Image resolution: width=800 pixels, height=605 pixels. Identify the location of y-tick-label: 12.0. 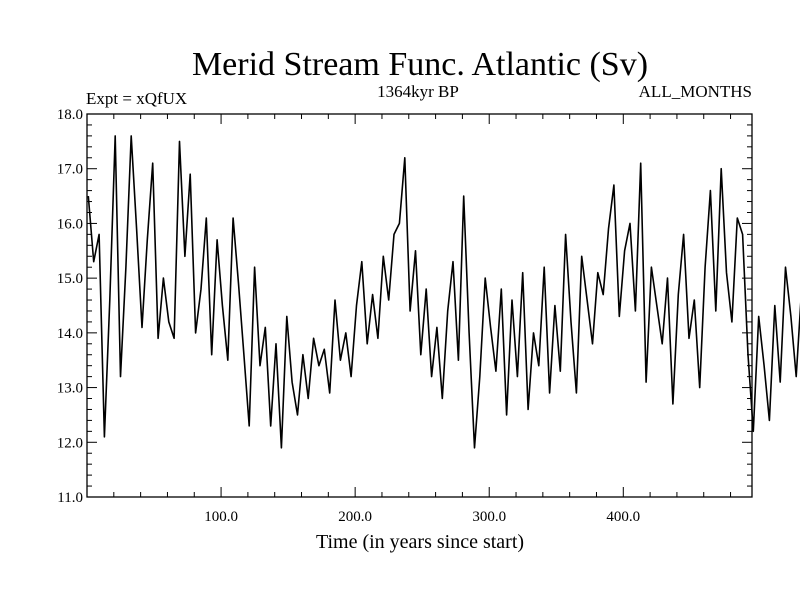
(70, 443).